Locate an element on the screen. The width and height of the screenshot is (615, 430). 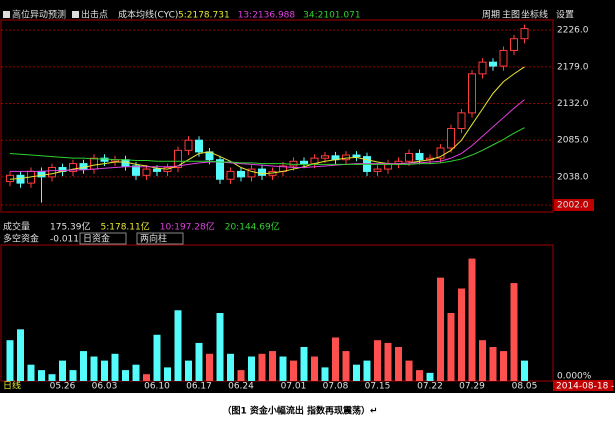
indicator-name: 成本均线(CYC) is located at coordinates (148, 15).